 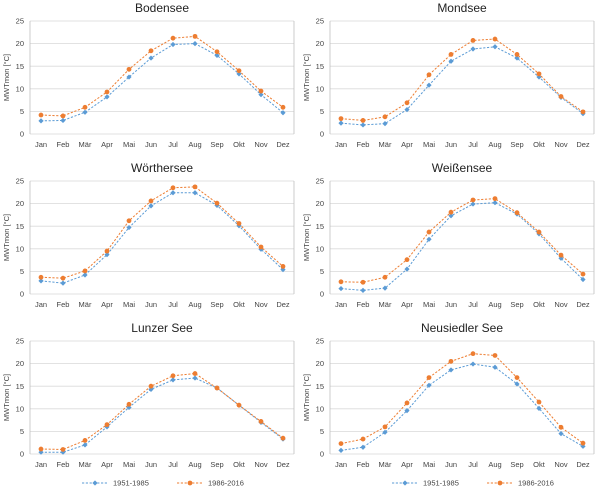 I want to click on x-tick-label: Dez, so click(x=283, y=304).